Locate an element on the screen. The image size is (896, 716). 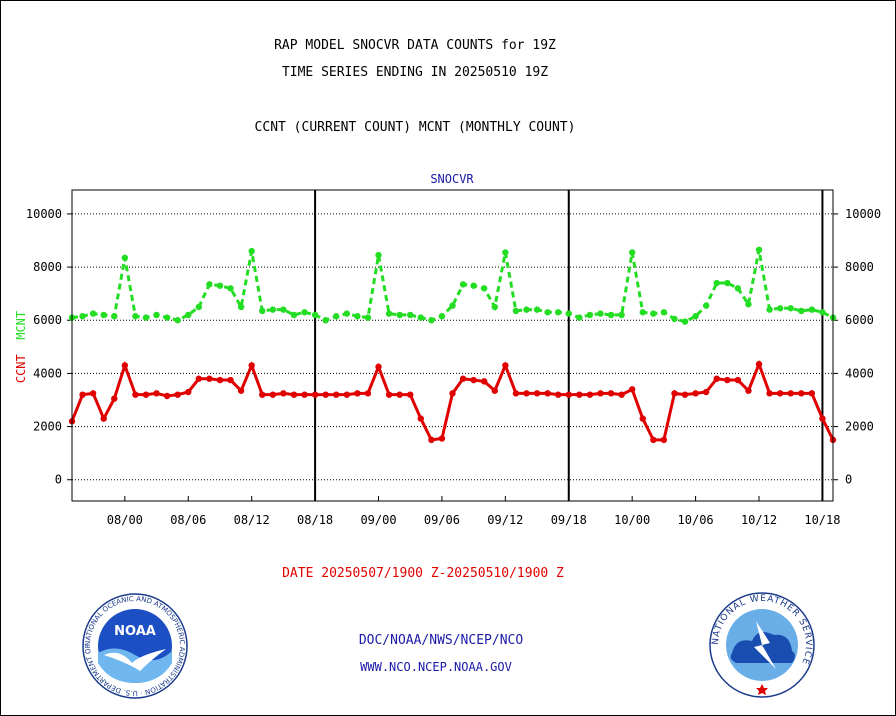
panel-title: SNOCVR is located at coordinates (452, 179).